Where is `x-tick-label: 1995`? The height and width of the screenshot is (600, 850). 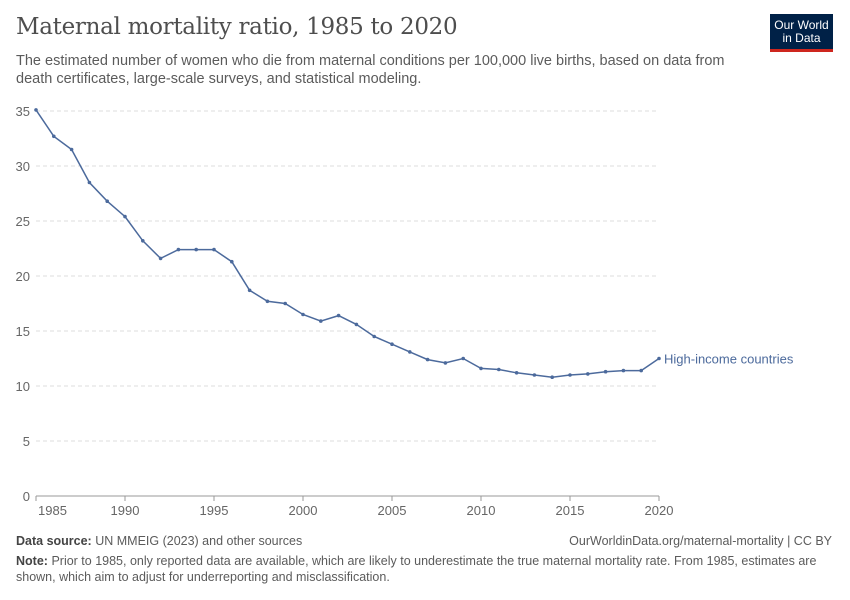
x-tick-label: 1995 is located at coordinates (214, 510).